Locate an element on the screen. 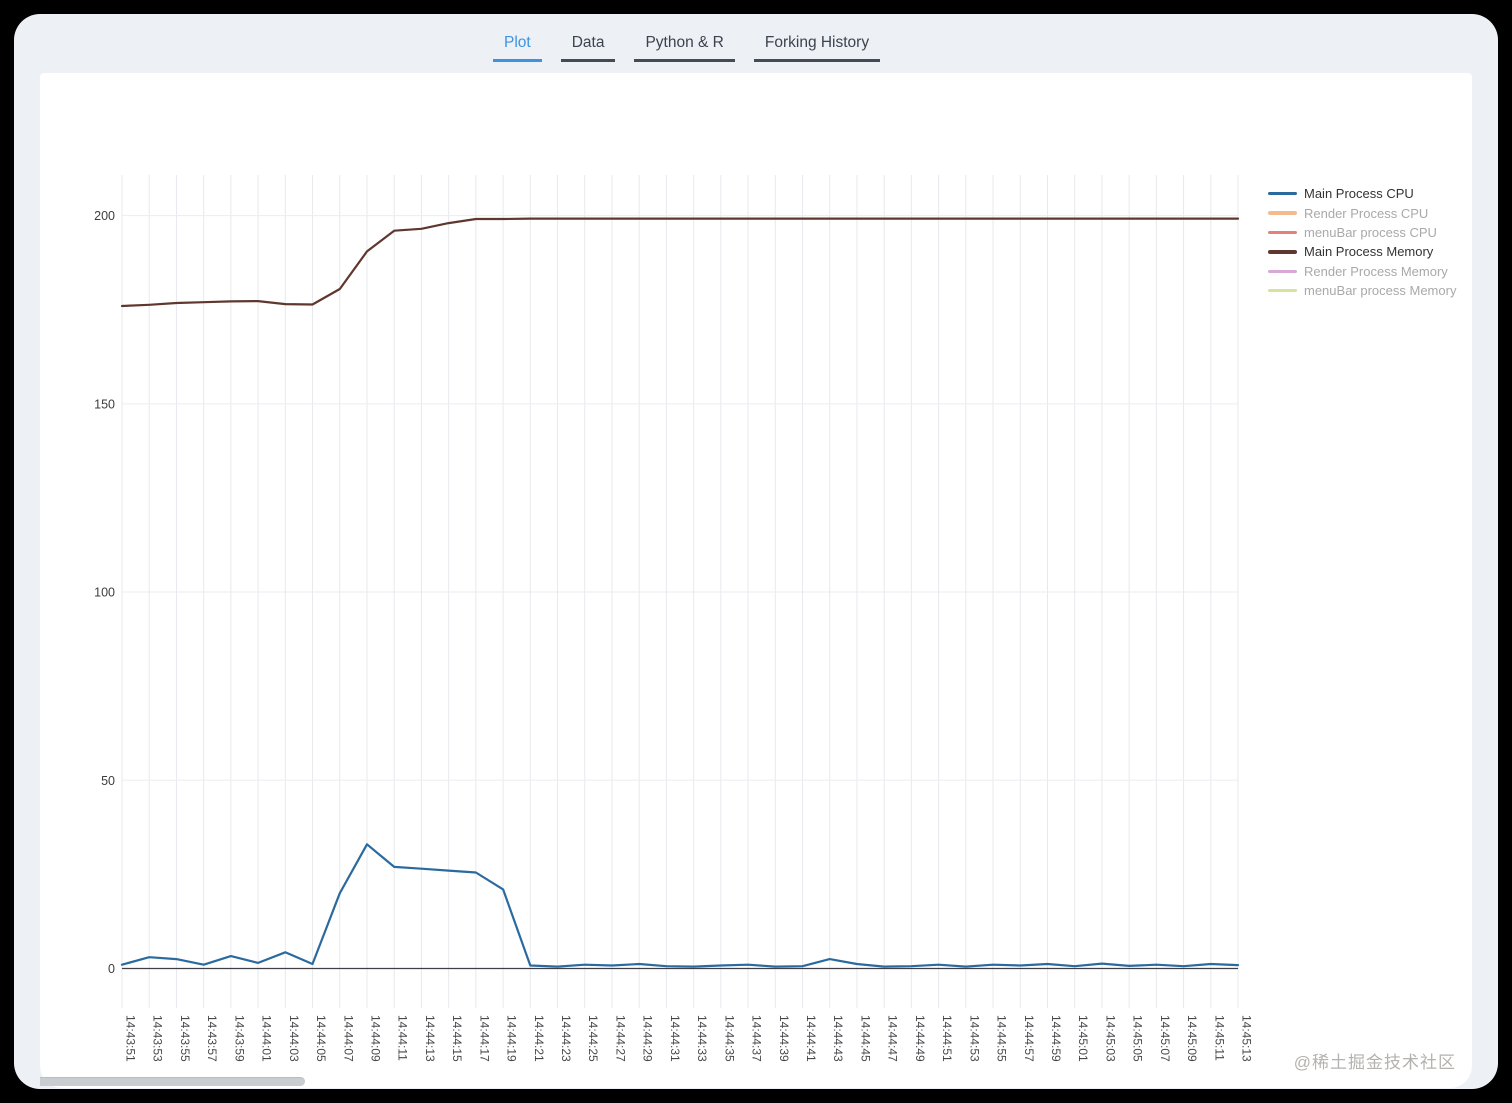 This screenshot has width=1512, height=1103. legend-label: Main Process CPU is located at coordinates (1359, 194).